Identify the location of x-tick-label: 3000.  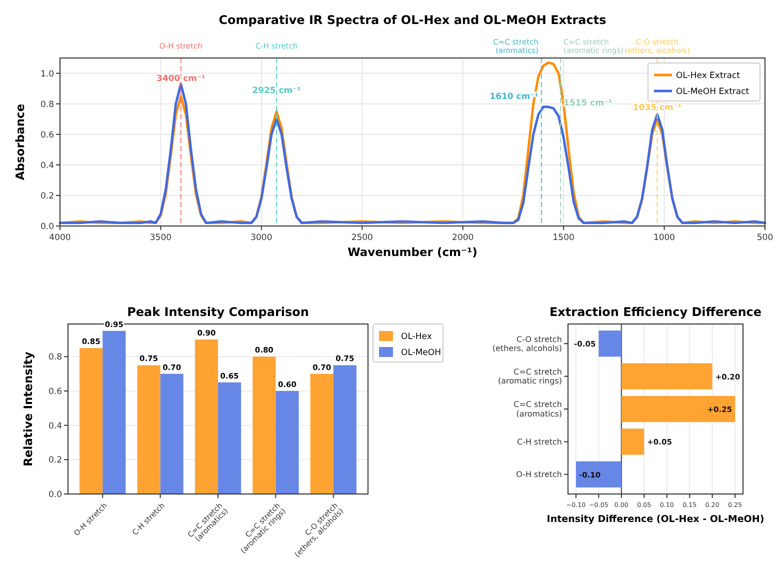
(261, 238).